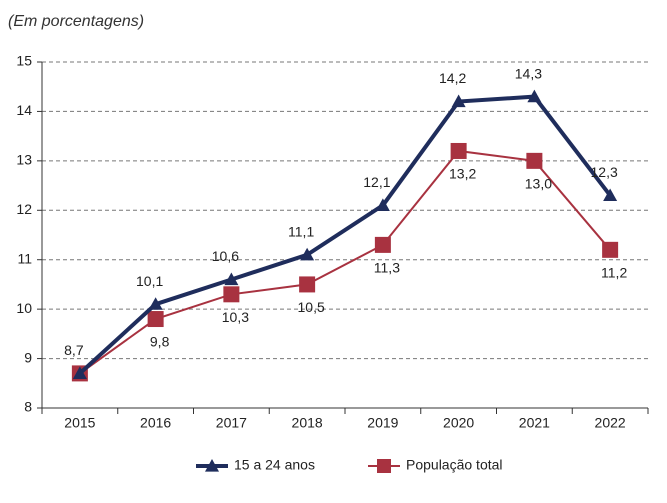 The height and width of the screenshot is (503, 667). I want to click on data-label: 10,1, so click(149, 281).